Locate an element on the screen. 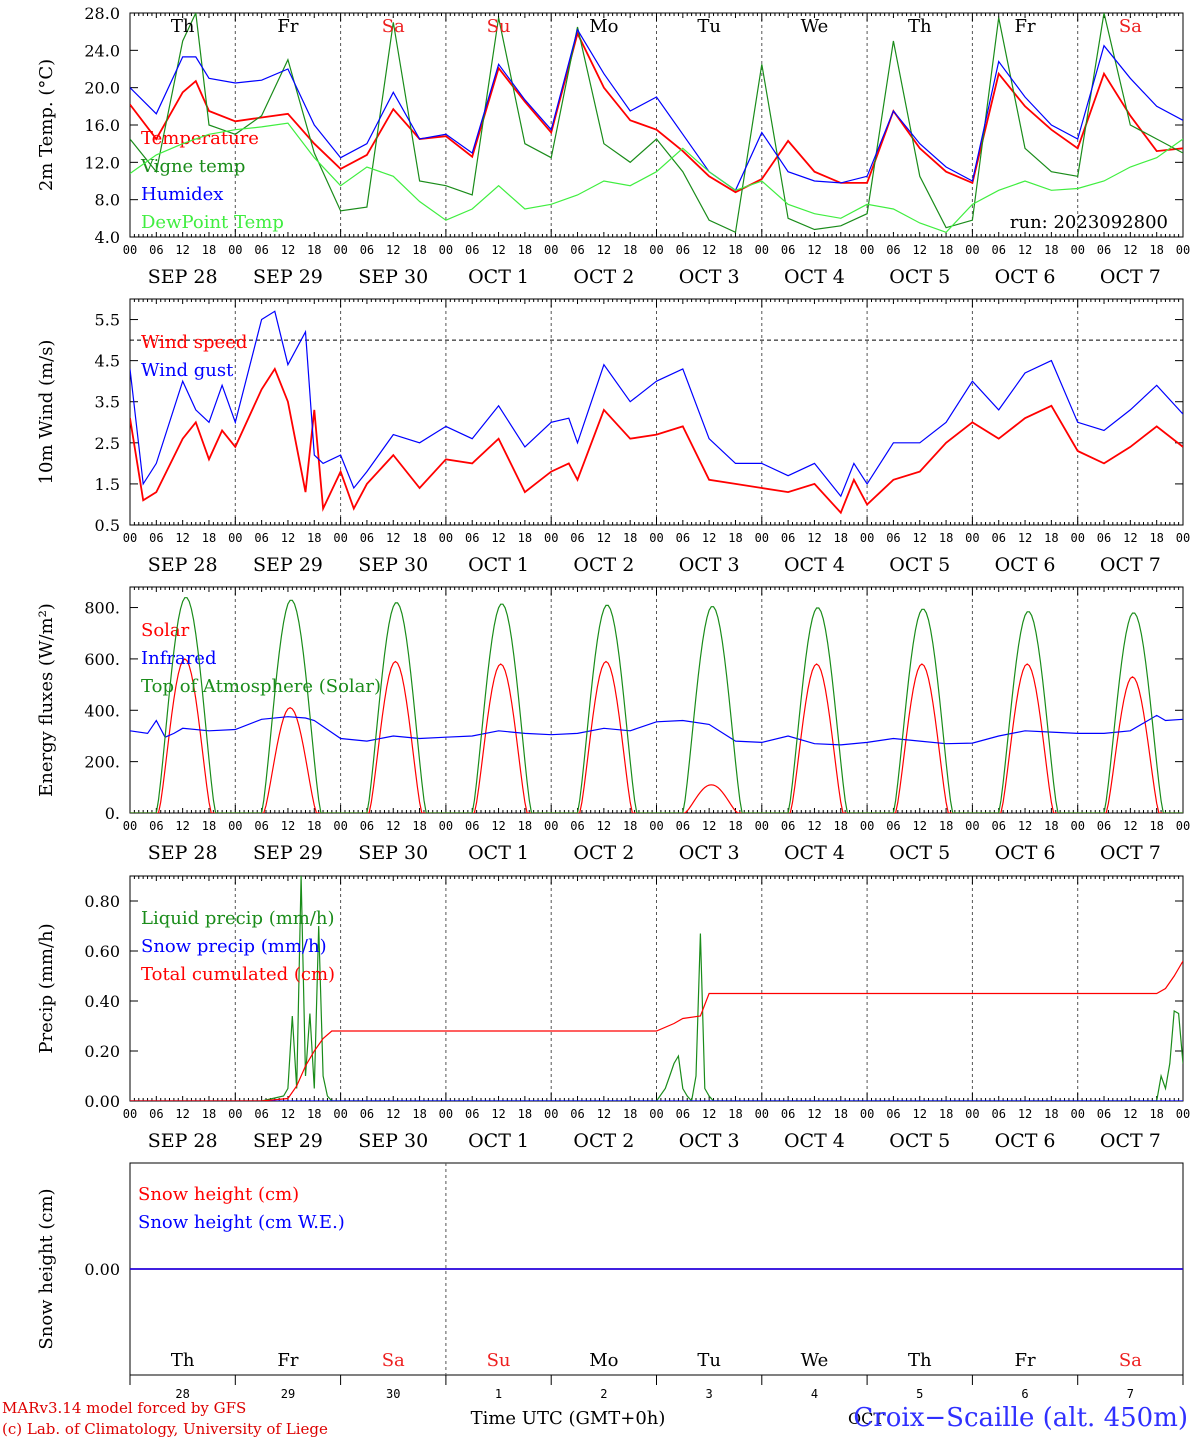 Image resolution: width=1194 pixels, height=1440 pixels. day-number-label: 7 is located at coordinates (1130, 1394).